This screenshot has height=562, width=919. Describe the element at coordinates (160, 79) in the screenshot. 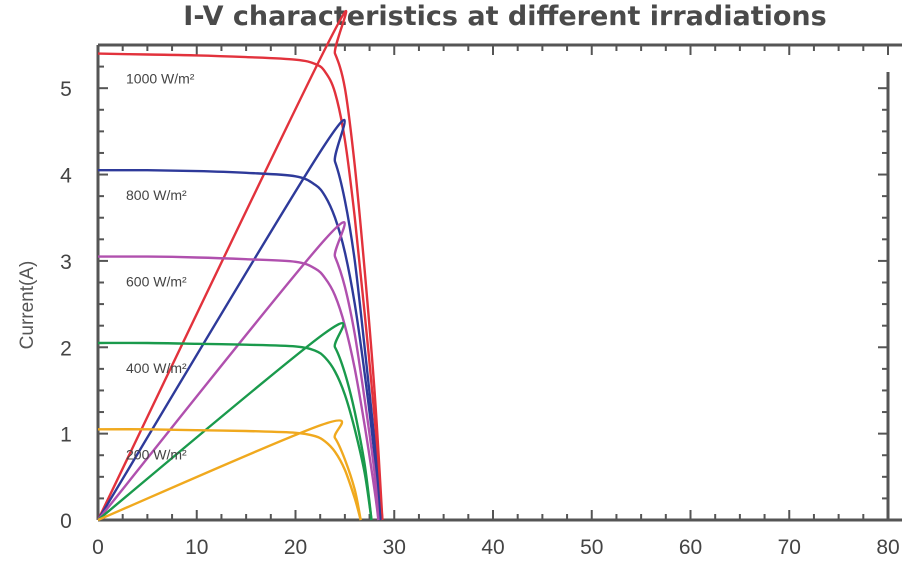

I see `series-label: 1000 W/m²` at that location.